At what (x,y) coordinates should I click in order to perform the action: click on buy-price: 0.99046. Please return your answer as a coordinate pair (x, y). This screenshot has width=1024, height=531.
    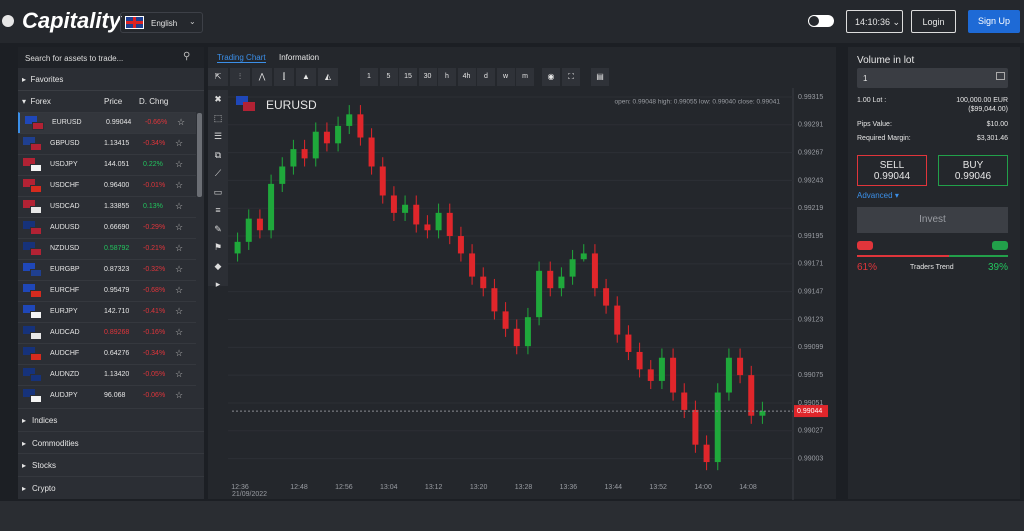
    Looking at the image, I should click on (973, 176).